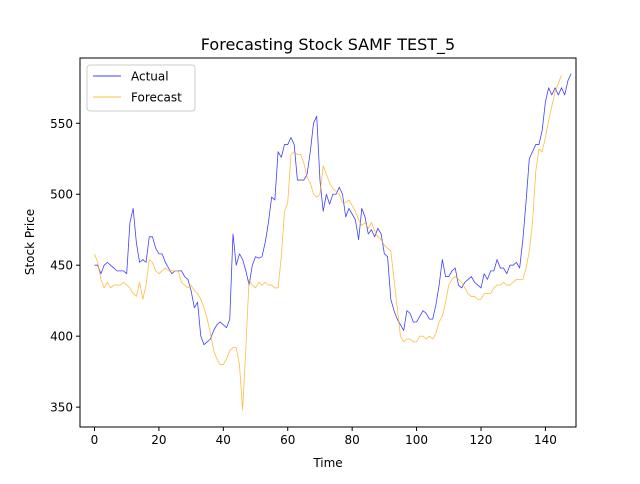 The width and height of the screenshot is (640, 484). I want to click on x-axis-label: Time, so click(327, 463).